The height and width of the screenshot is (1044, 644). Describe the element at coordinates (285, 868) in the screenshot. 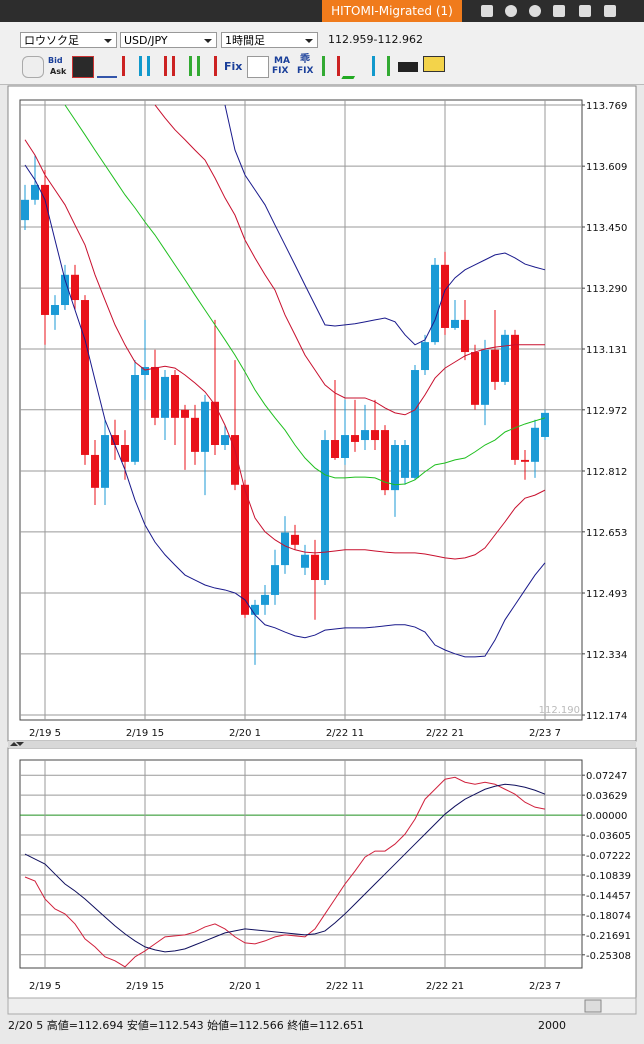

I see `indicator-line` at that location.